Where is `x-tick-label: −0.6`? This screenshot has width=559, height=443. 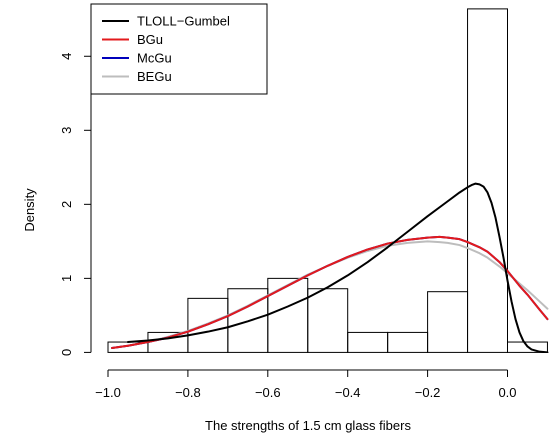
x-tick-label: −0.6 is located at coordinates (268, 392).